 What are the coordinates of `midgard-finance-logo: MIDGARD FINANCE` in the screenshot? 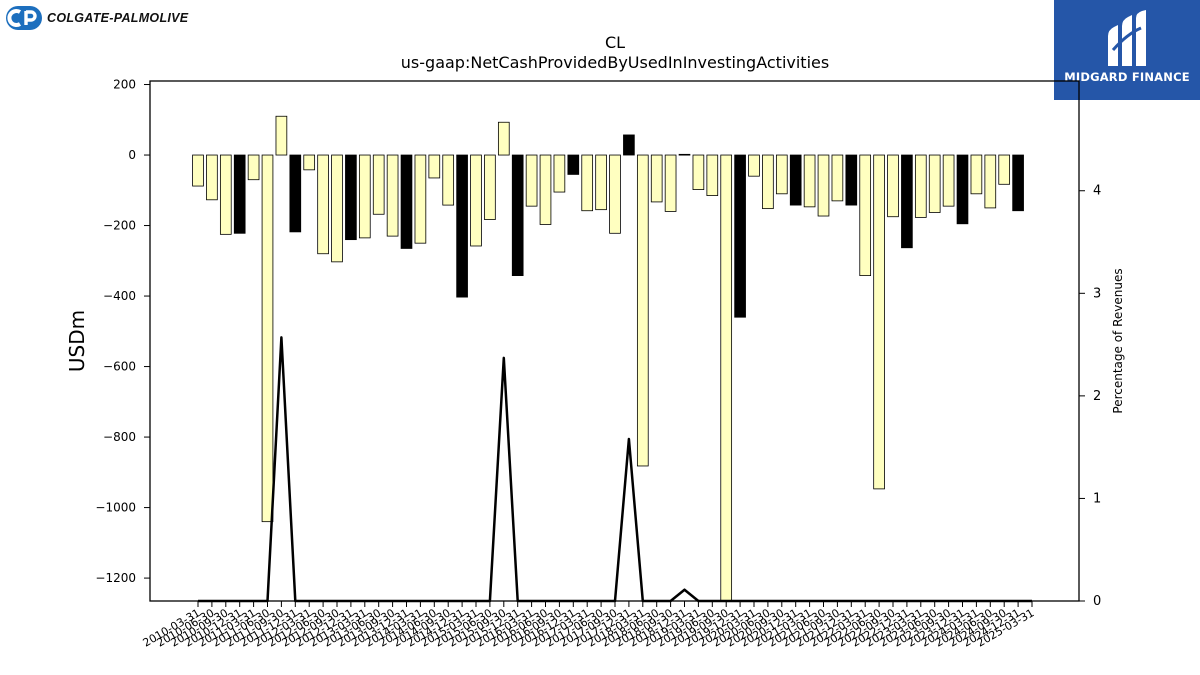 It's located at (1127, 50).